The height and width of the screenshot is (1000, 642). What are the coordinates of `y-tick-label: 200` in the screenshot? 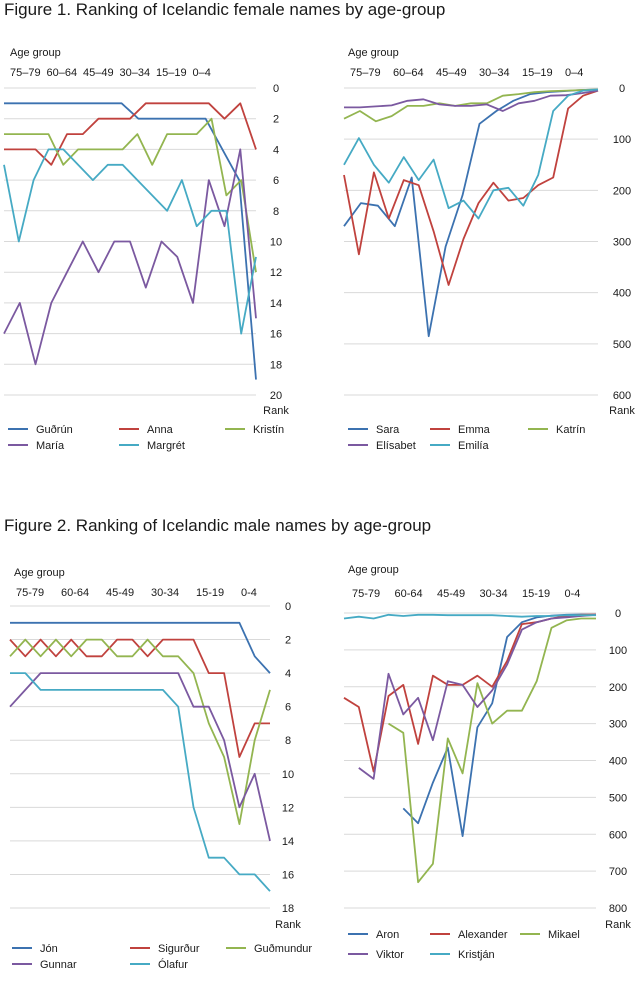 It's located at (618, 688).